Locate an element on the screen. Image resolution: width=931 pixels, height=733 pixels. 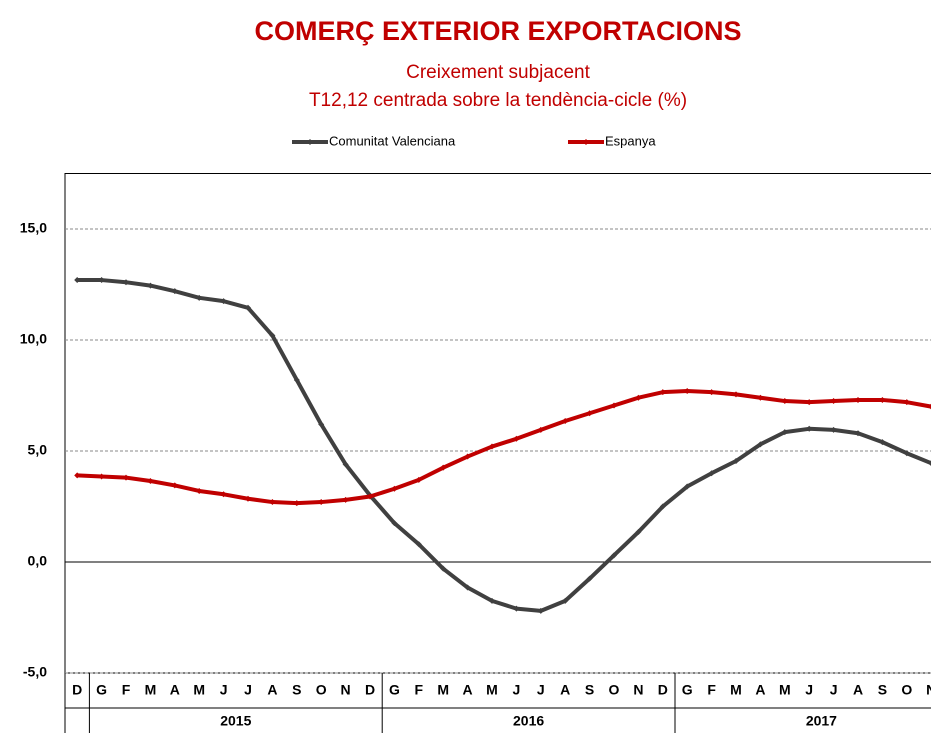
y-tick-label: 10,0 is located at coordinates (33, 339).